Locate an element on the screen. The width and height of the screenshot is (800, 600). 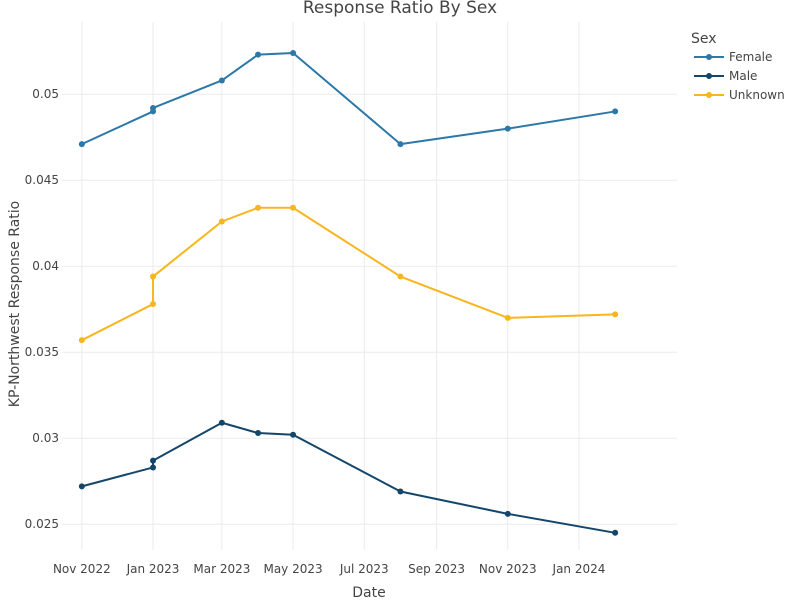
legend-items: Female Male Unknown is located at coordinates (739, 76).